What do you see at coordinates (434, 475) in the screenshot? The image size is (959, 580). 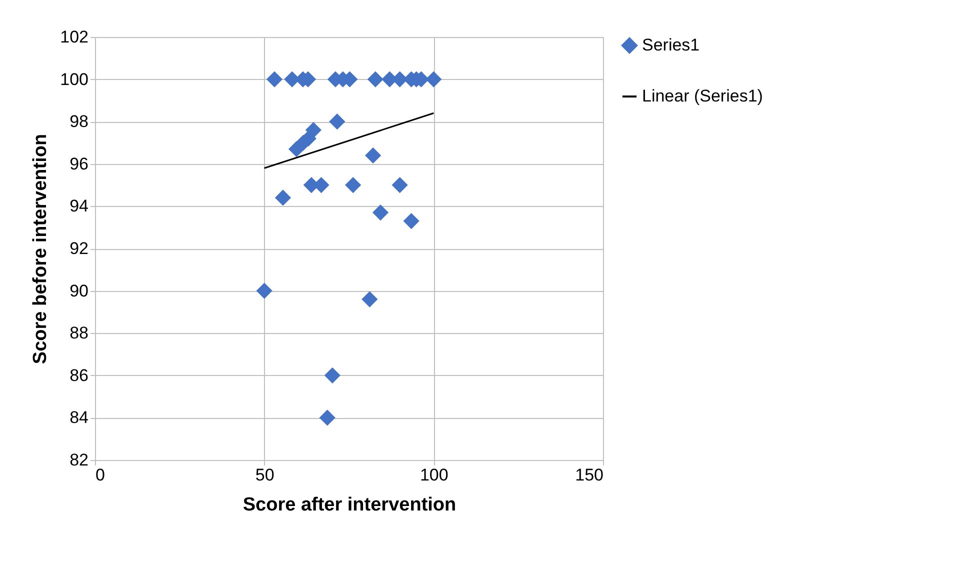 I see `x-tick-label: 100` at bounding box center [434, 475].